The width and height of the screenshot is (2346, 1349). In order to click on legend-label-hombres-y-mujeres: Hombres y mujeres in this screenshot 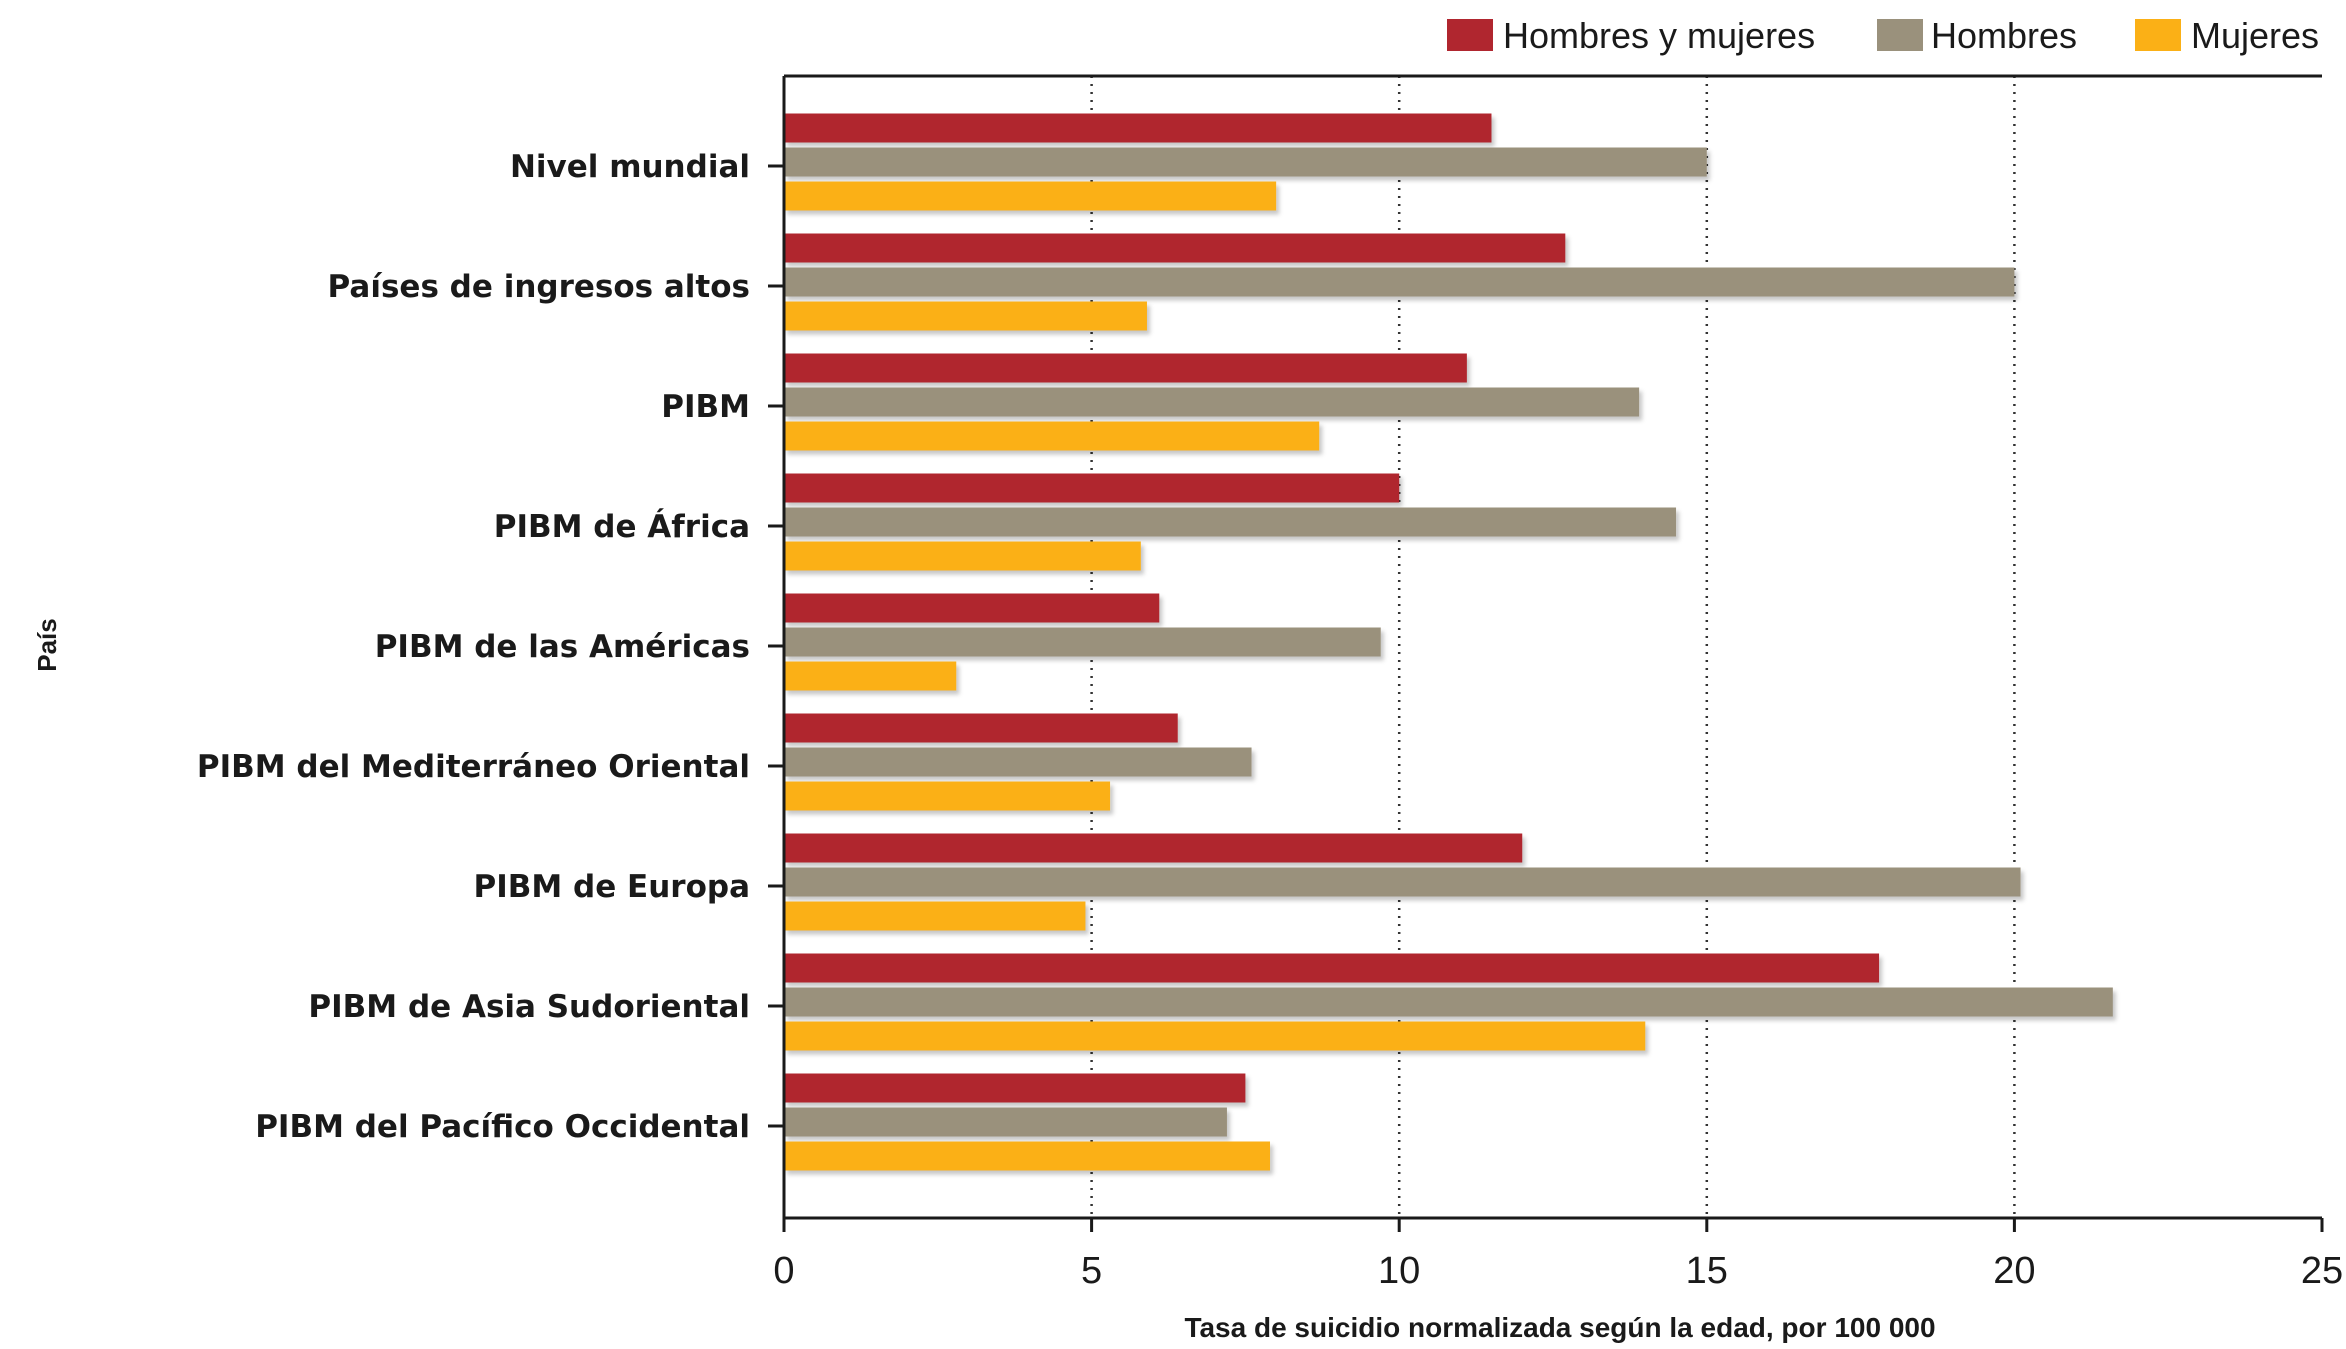, I will do `click(1659, 35)`.